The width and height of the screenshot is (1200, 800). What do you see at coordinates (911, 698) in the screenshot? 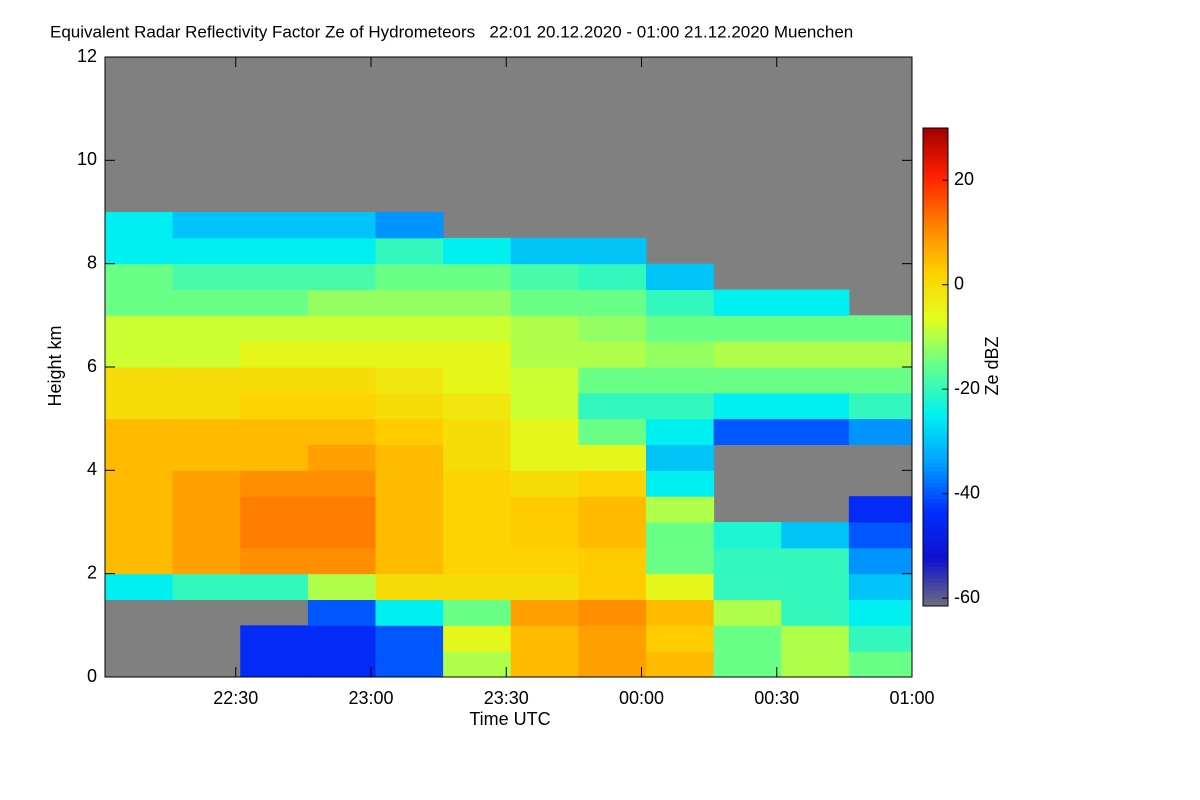
I see `x-tick-label: 01:00` at bounding box center [911, 698].